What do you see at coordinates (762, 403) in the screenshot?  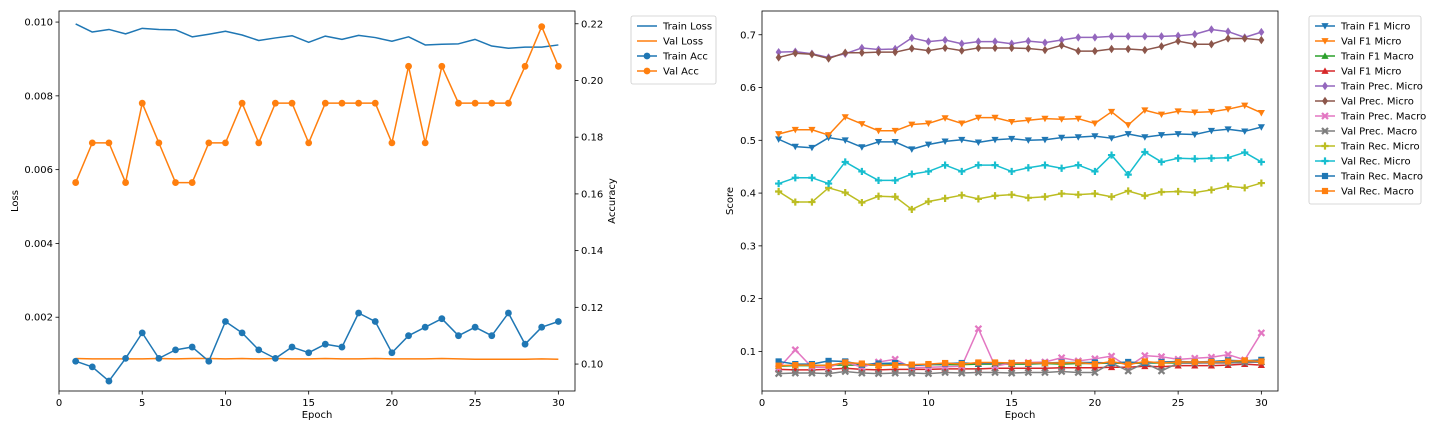 I see `x-tick-label: 0` at bounding box center [762, 403].